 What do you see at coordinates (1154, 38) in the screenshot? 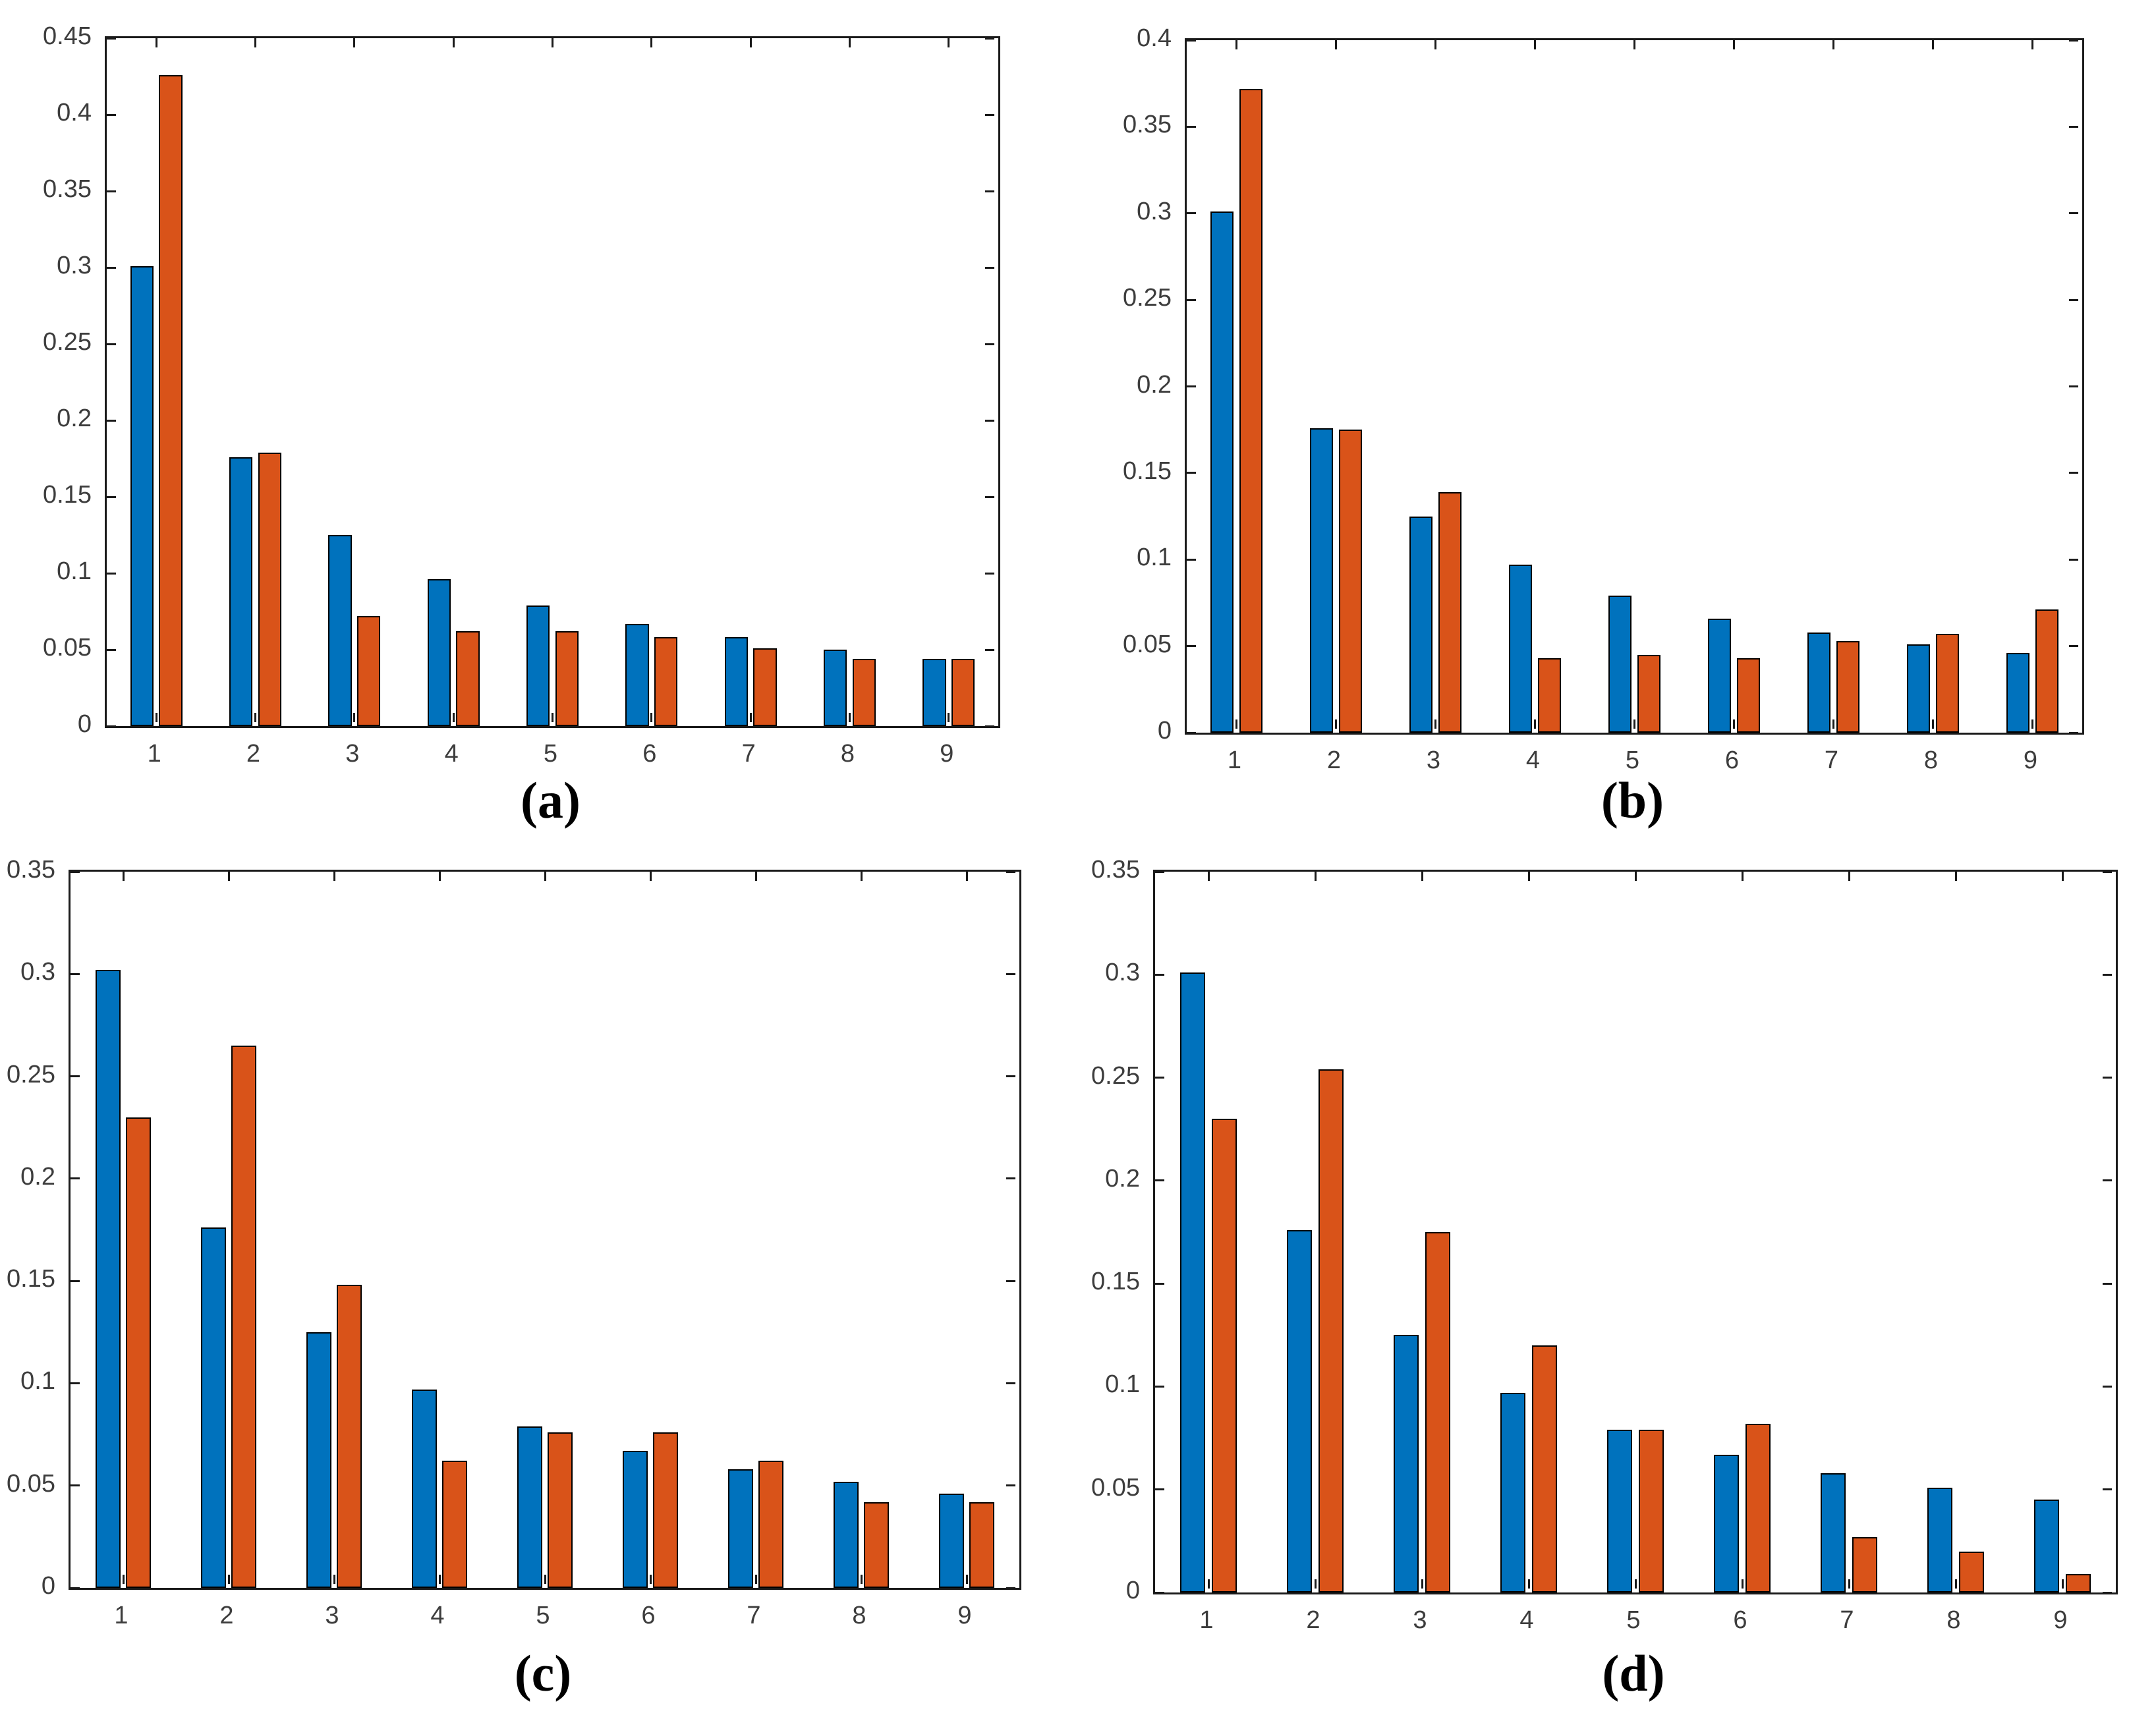
I see `y-tick-label: 0.4` at bounding box center [1154, 38].